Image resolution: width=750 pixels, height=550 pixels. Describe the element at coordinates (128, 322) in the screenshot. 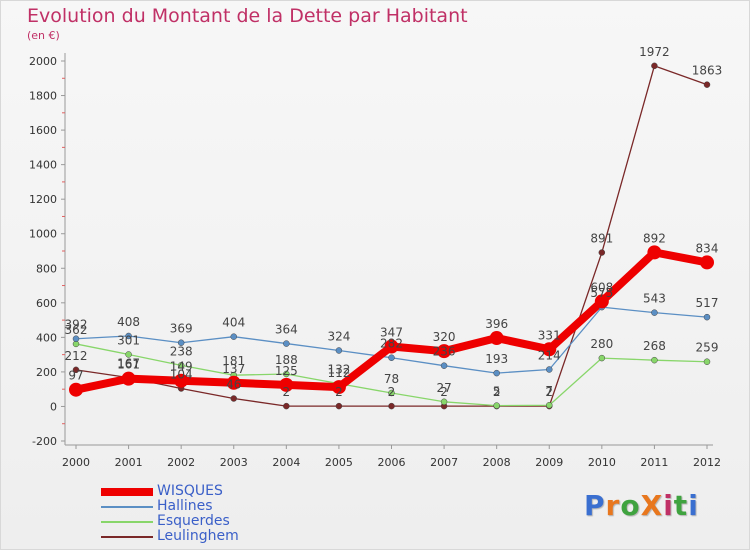

I see `data-label-hallines: 408` at that location.